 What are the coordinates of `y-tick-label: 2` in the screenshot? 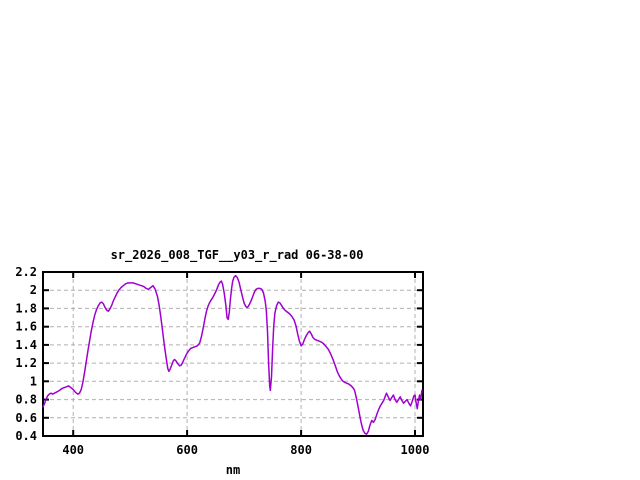 It's located at (33, 290).